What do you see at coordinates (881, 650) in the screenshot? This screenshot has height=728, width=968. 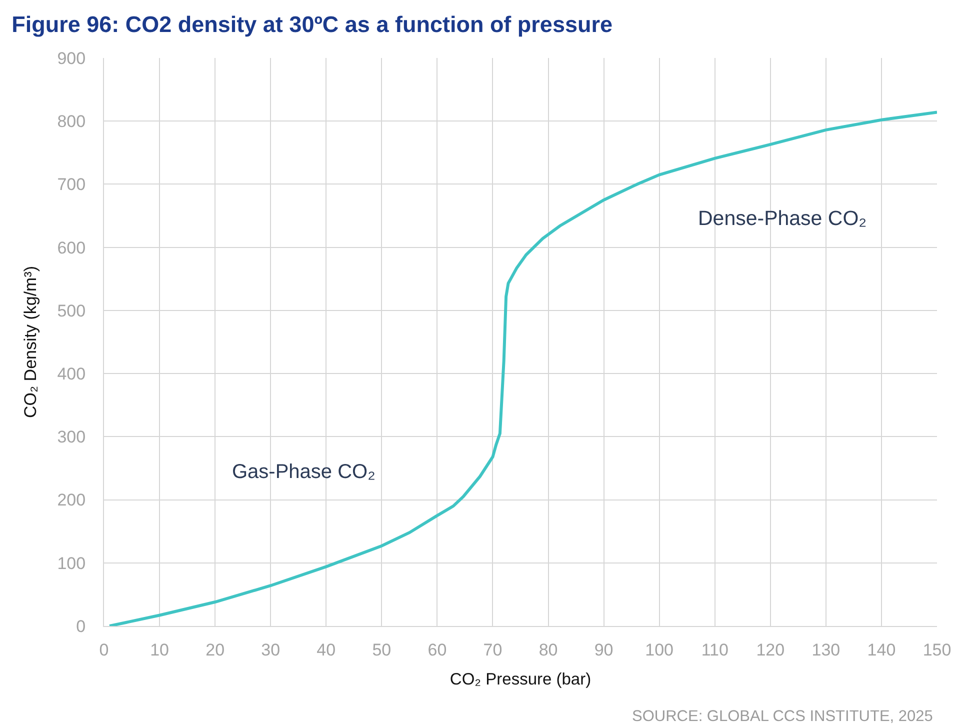 I see `x-tick-label: 140` at bounding box center [881, 650].